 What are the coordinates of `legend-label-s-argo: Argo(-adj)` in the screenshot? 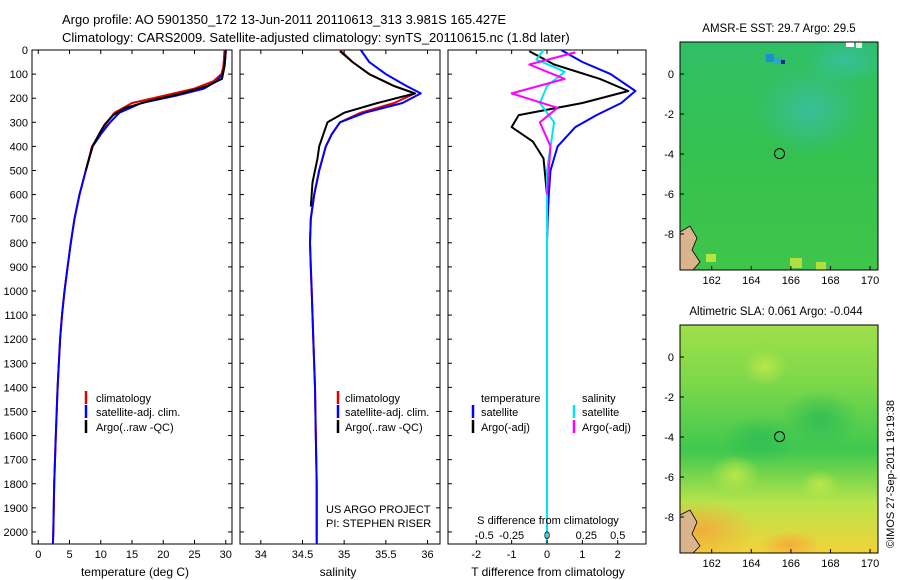 It's located at (606, 428).